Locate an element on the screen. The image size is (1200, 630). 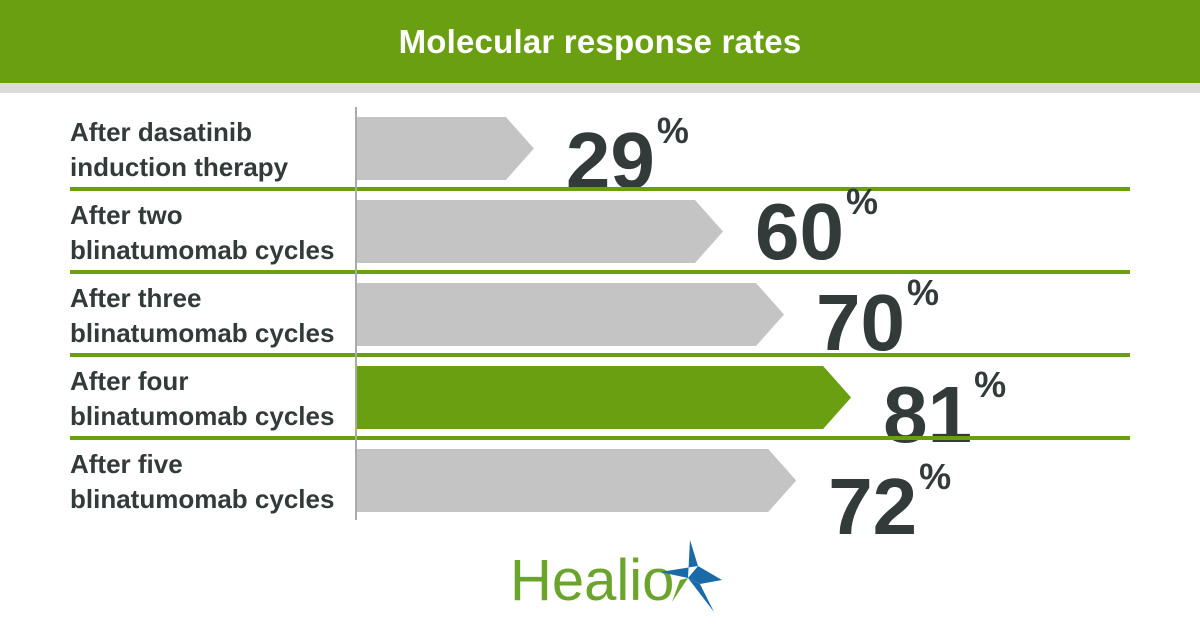
data-label-value: 70 is located at coordinates (860, 322).